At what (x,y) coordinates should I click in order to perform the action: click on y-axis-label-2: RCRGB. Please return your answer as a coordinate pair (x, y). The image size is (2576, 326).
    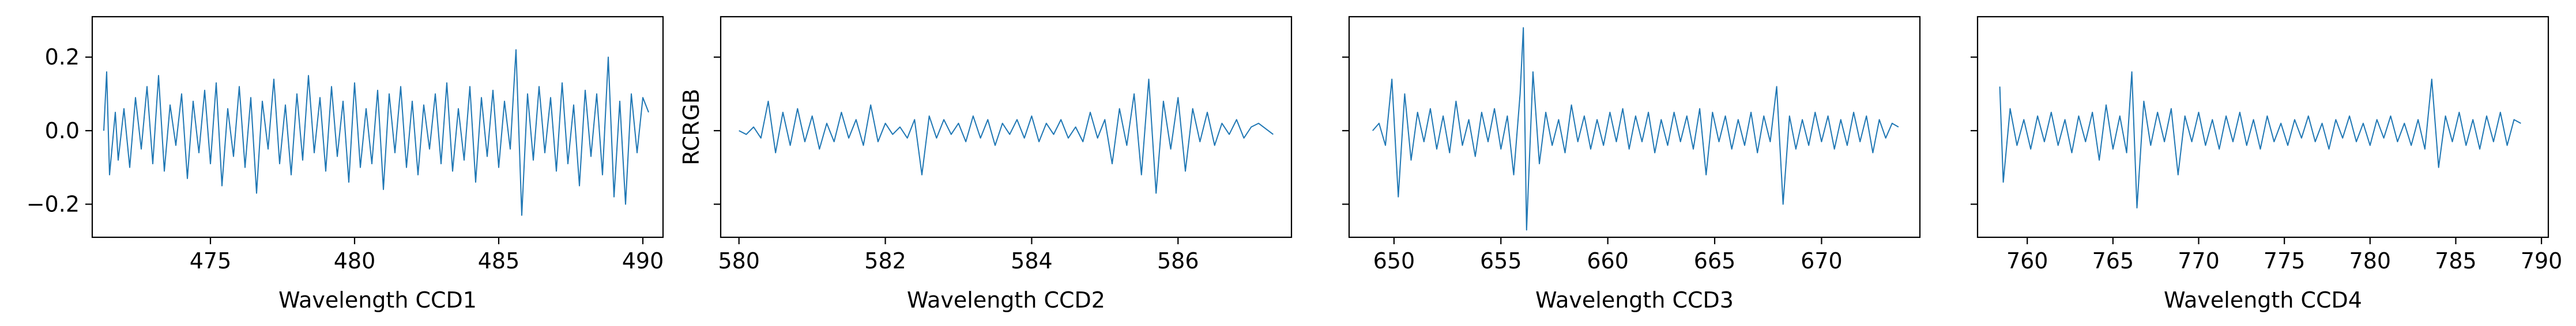
    Looking at the image, I should click on (691, 127).